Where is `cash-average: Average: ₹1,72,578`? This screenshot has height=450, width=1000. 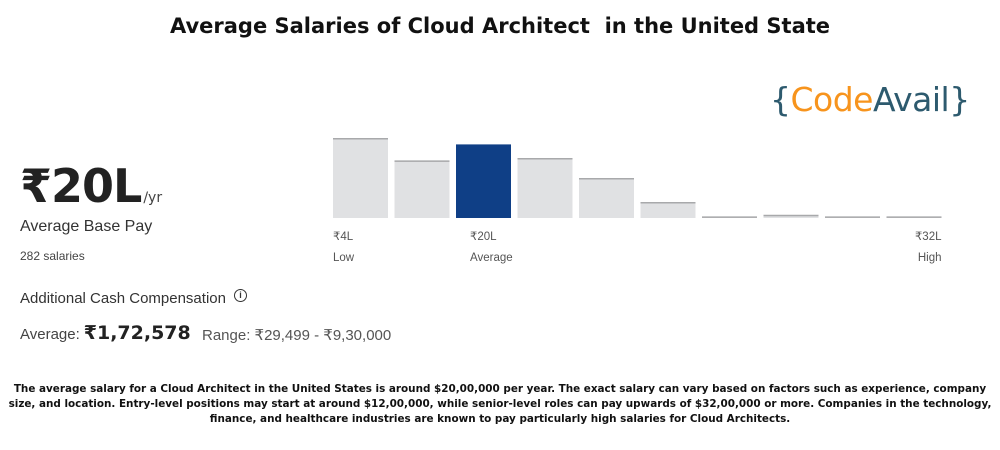 cash-average: Average: ₹1,72,578 is located at coordinates (105, 333).